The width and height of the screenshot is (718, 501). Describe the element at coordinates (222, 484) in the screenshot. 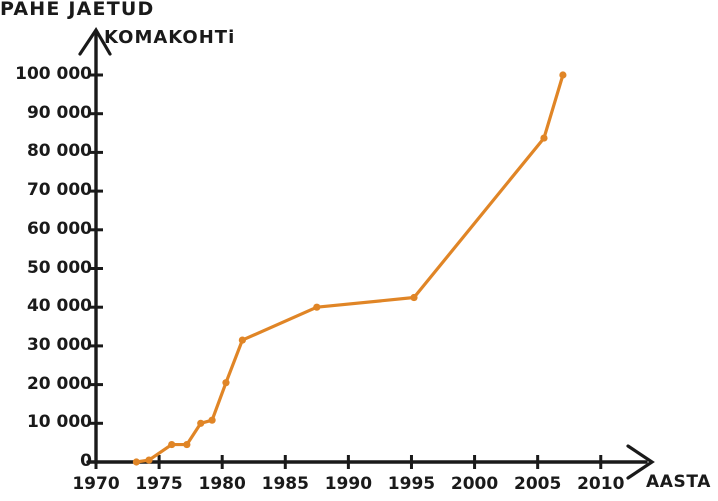

I see `x-axis-tick-label: 1980` at that location.